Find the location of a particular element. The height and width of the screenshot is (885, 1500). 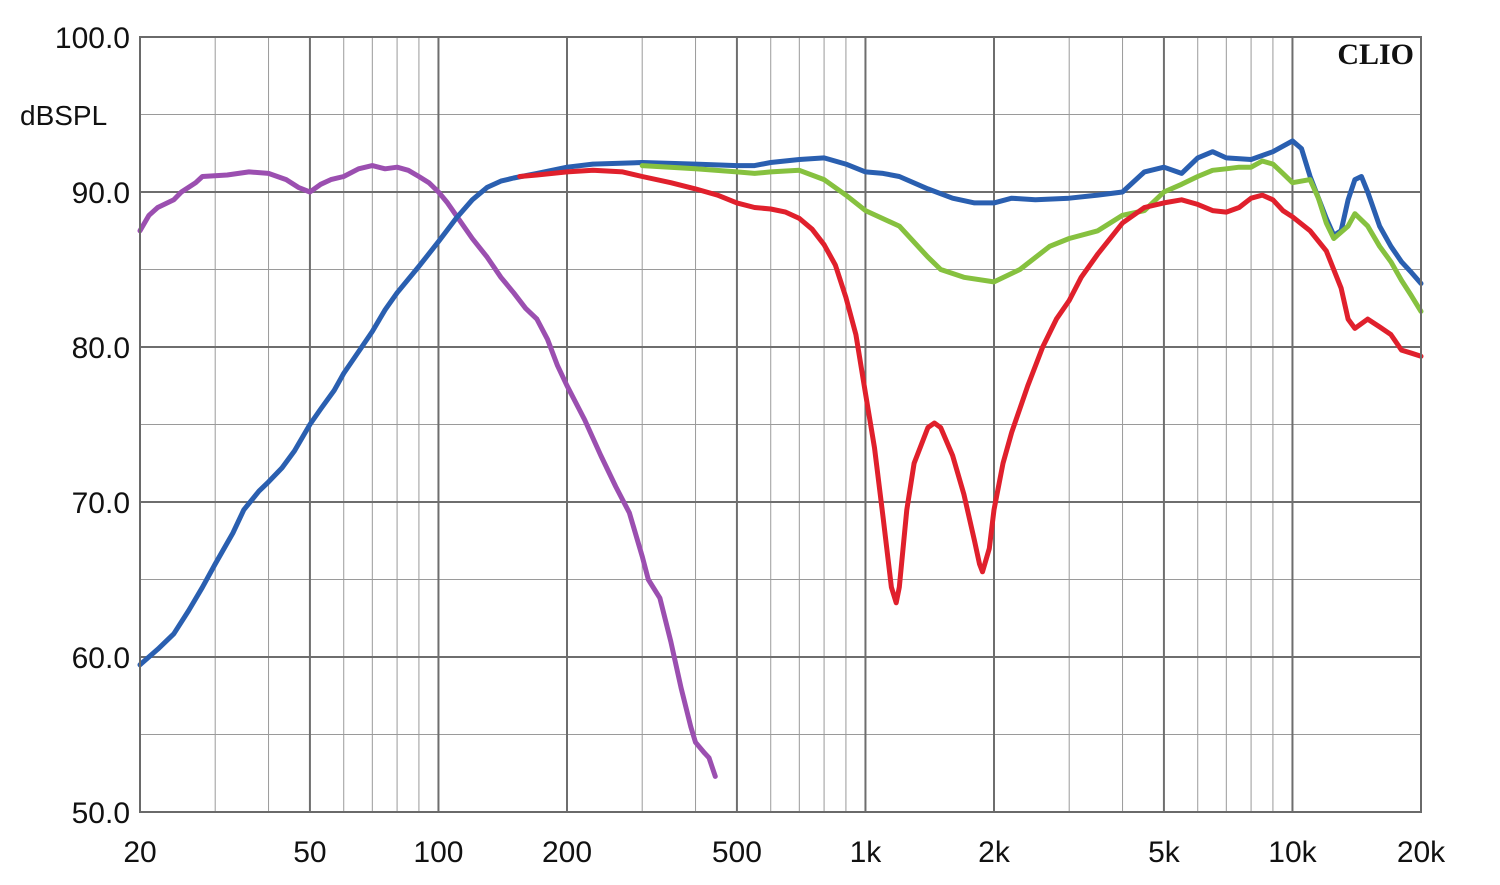

y-tick-labels: 100.0 90.0 80.0 70.0 60.0 50.0 is located at coordinates (92, 426).